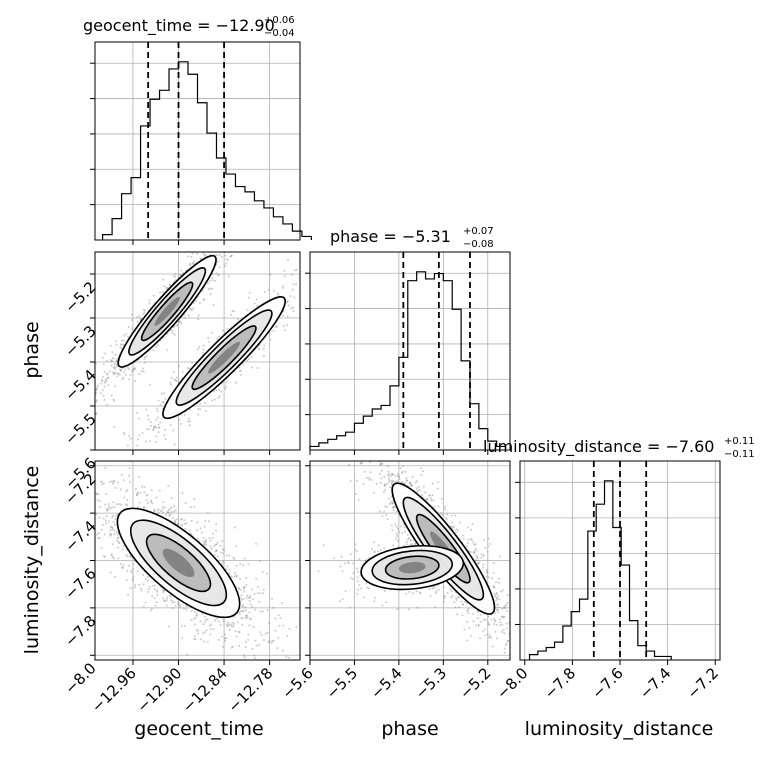 Image resolution: width=760 pixels, height=760 pixels. What do you see at coordinates (512, 683) in the screenshot?
I see `x-tick-label: −8.0` at bounding box center [512, 683].